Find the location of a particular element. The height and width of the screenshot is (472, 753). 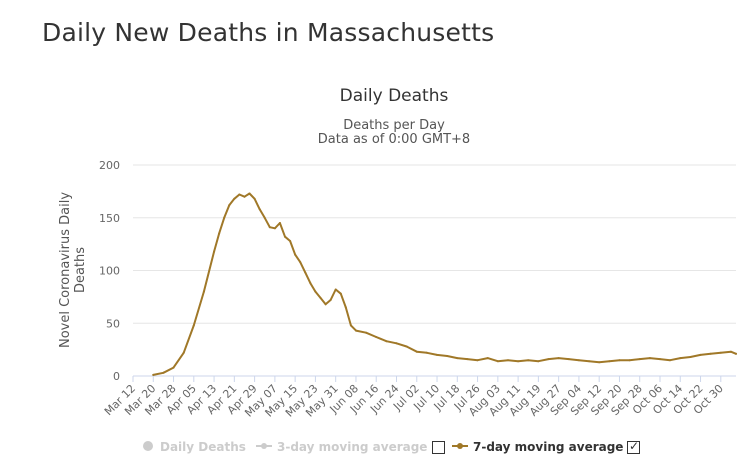

y-axis-ticks: 0 50 100 150 200 is located at coordinates (109, 271).